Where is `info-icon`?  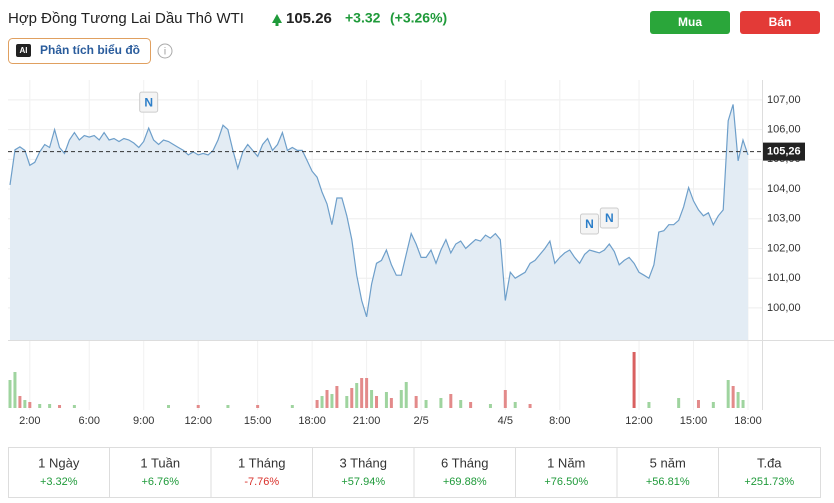 info-icon is located at coordinates (165, 51).